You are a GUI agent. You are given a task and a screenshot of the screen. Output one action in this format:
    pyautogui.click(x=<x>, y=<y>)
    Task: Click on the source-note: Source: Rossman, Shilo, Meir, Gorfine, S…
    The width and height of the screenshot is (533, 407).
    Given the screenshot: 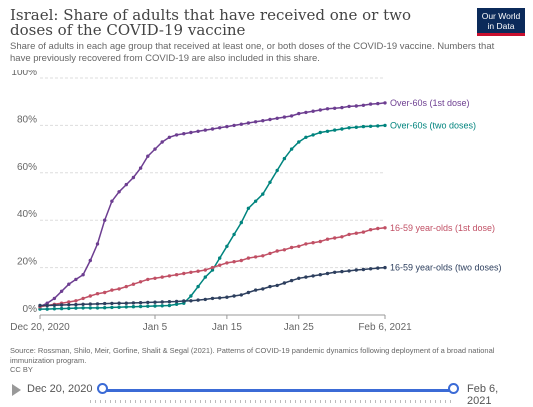 What is the action you would take?
    pyautogui.click(x=260, y=360)
    